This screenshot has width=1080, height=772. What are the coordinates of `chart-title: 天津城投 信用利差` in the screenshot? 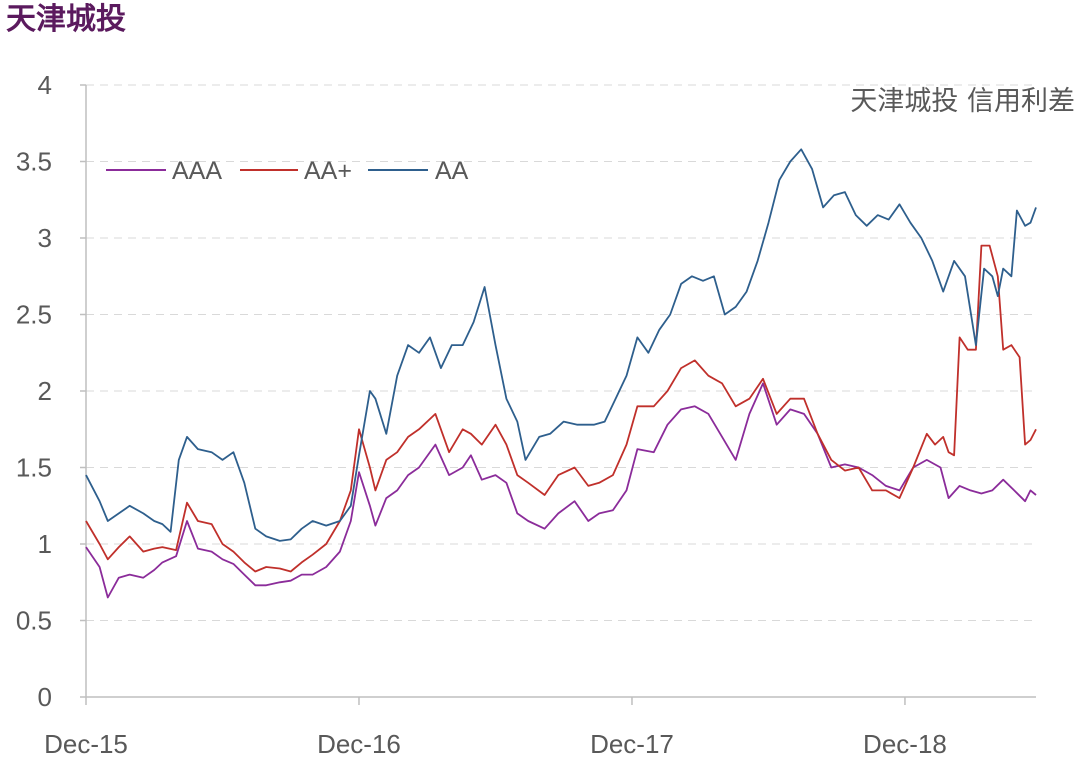 It's located at (962, 101).